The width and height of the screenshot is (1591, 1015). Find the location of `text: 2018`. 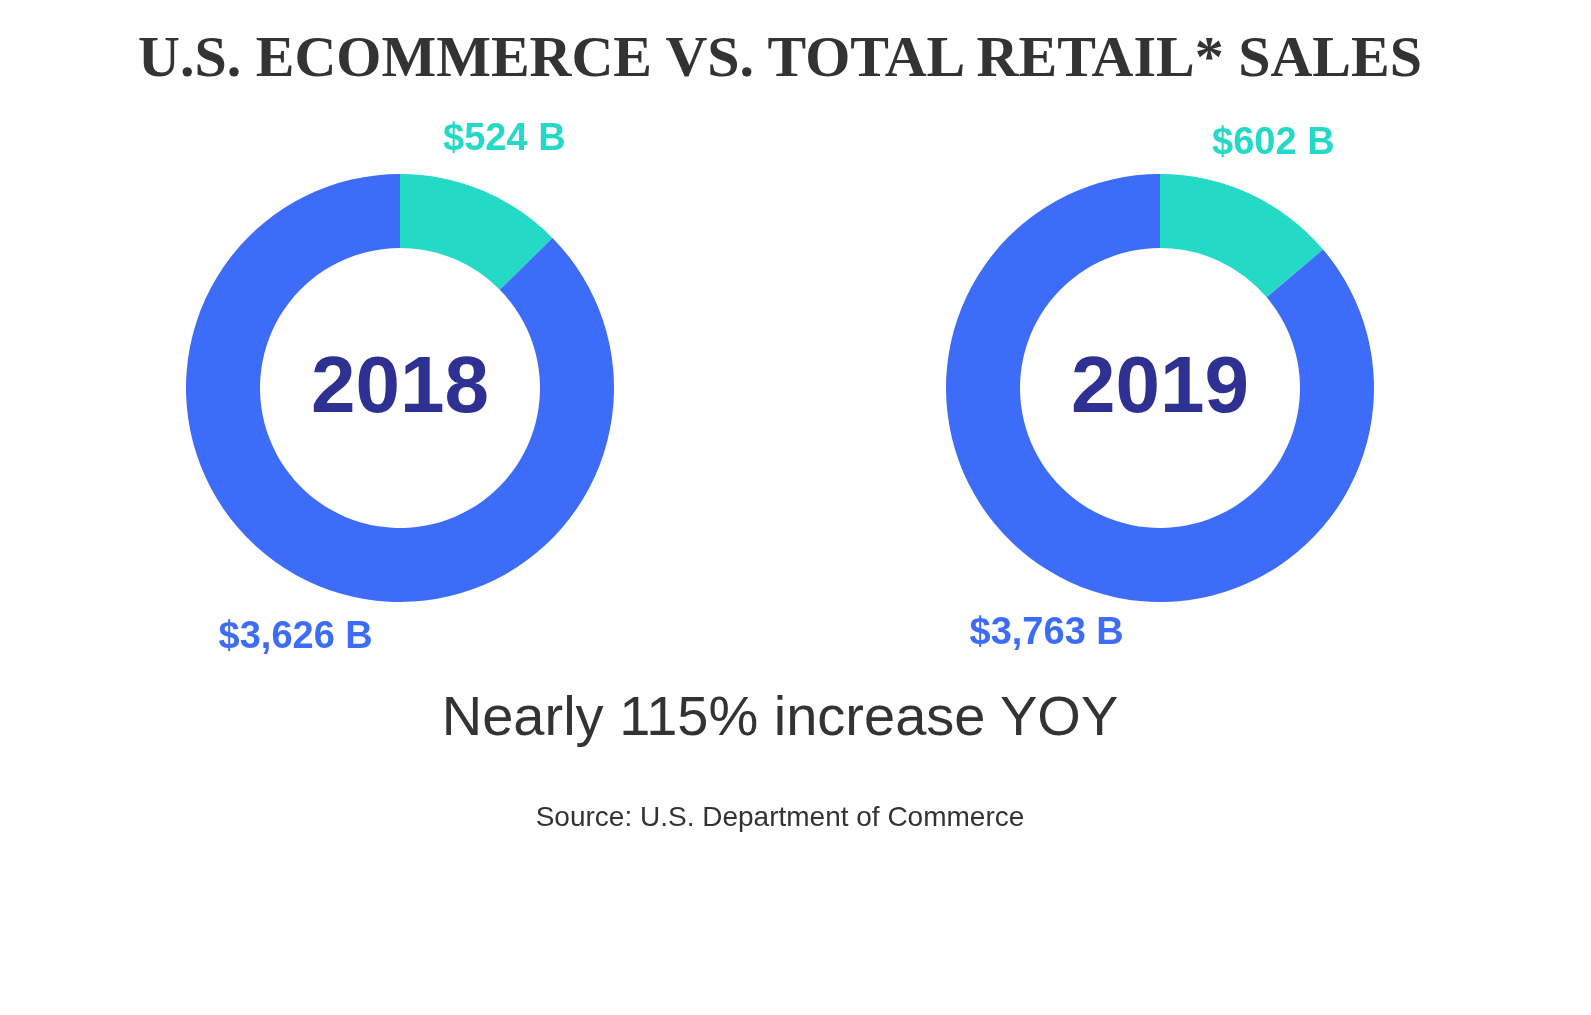

text: 2018 is located at coordinates (400, 384).